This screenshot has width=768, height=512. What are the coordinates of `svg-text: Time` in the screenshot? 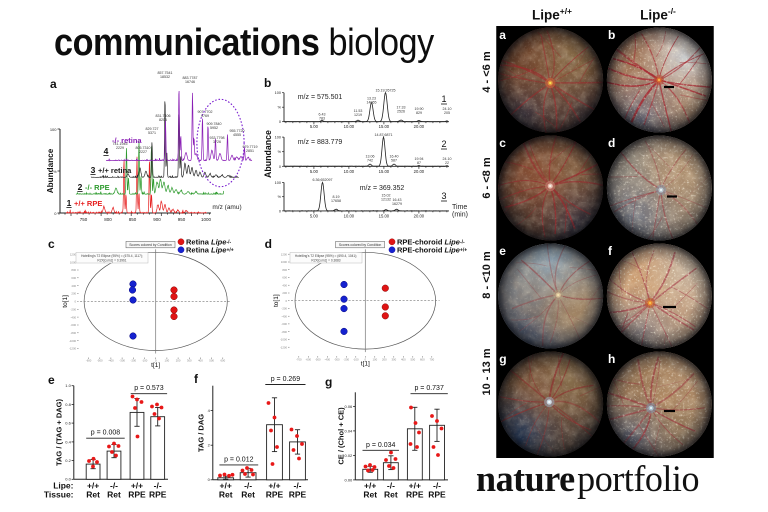 It's located at (459, 207).